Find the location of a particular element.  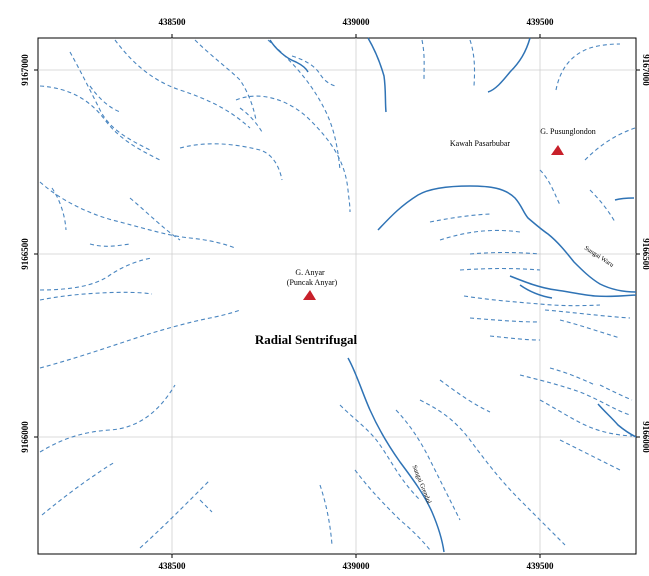

peak-name-label: G. Pusunglondon is located at coordinates (568, 131).